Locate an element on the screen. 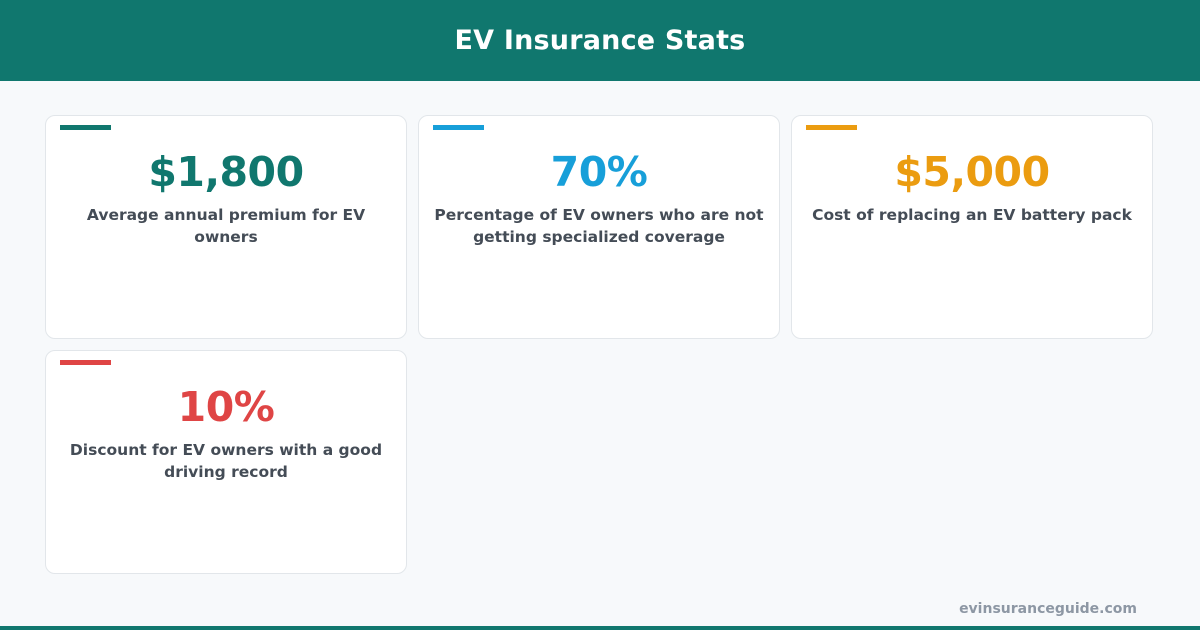 The height and width of the screenshot is (630, 1200). bottom-accent-bar is located at coordinates (600, 628).